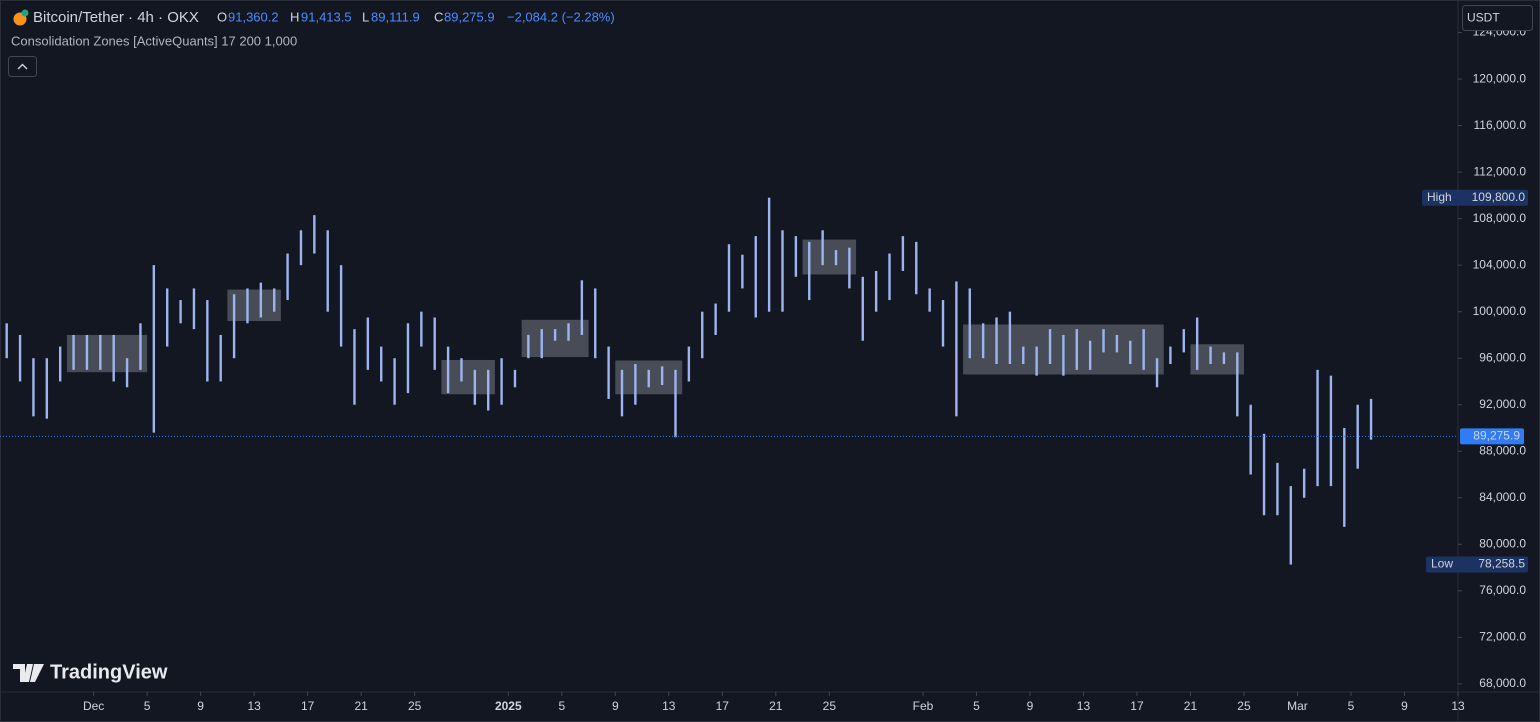 This screenshot has width=1540, height=722. Describe the element at coordinates (415, 706) in the screenshot. I see `x-tick-label: 25` at that location.